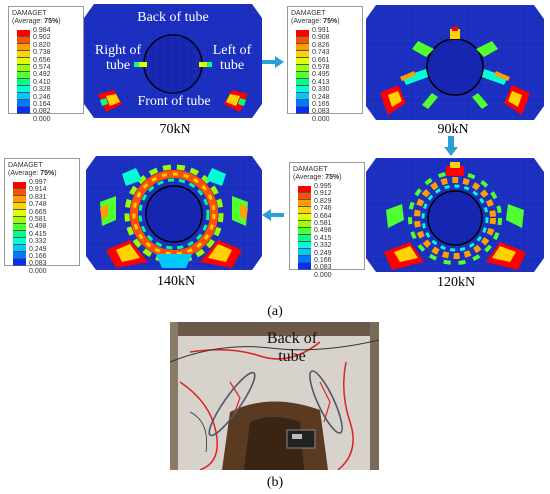 This screenshot has height=494, width=550. What do you see at coordinates (453, 129) in the screenshot?
I see `load-90kn: 90kN` at bounding box center [453, 129].